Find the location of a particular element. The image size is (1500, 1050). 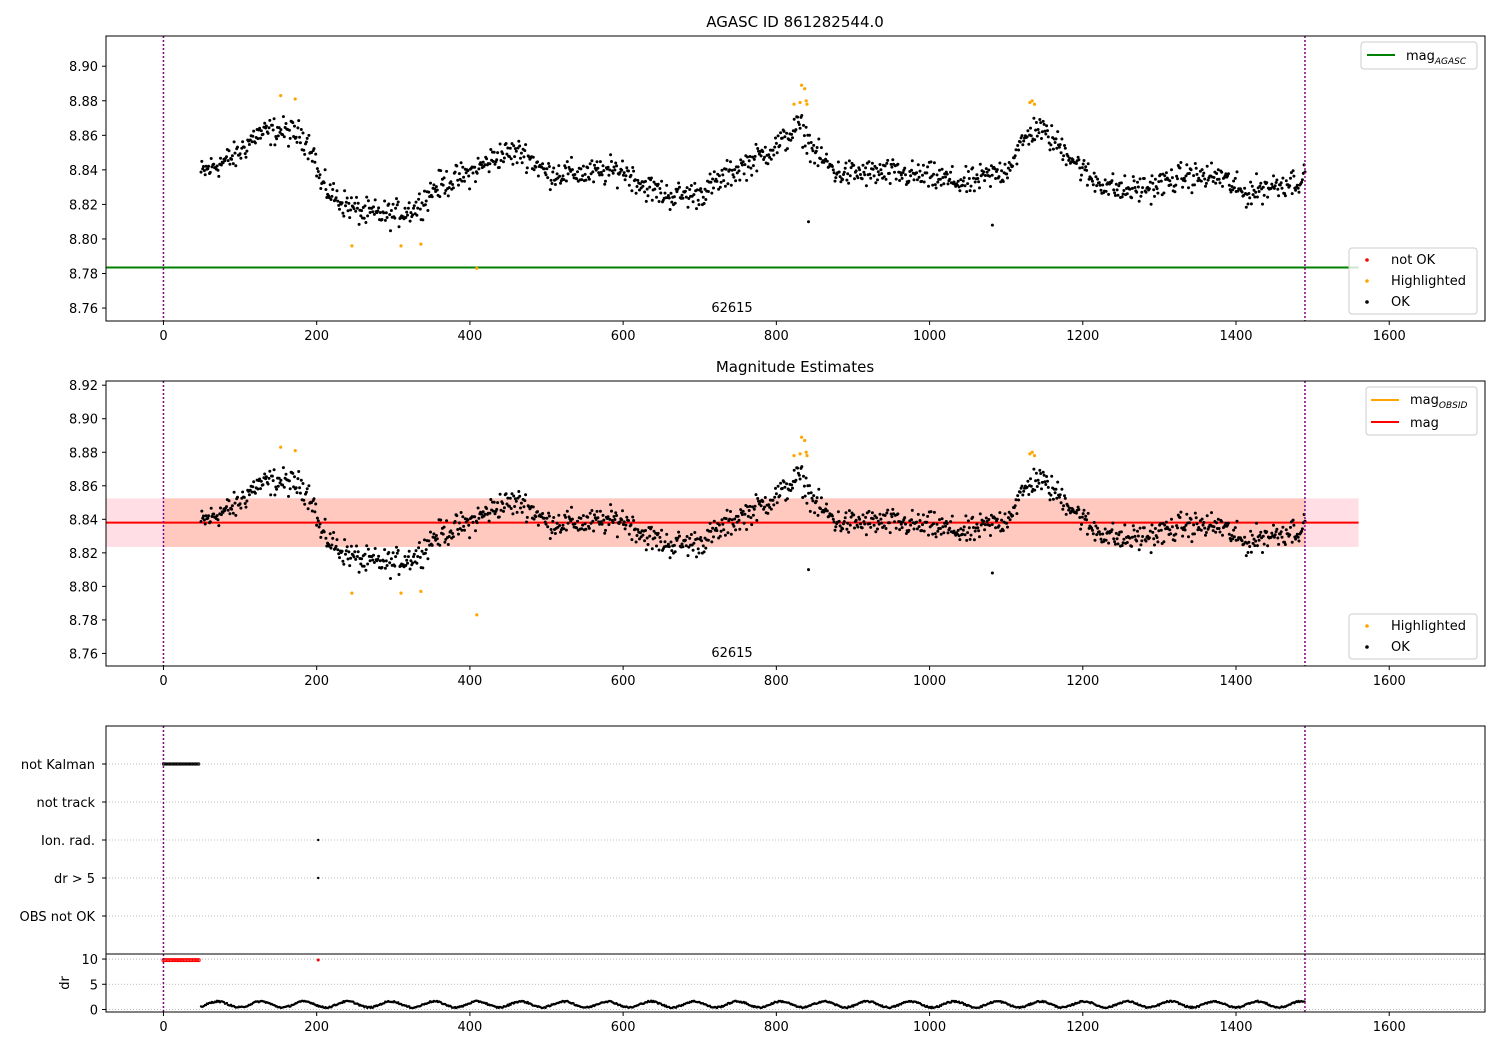

legend-mag-agasc: magAGASC is located at coordinates (1436, 58).